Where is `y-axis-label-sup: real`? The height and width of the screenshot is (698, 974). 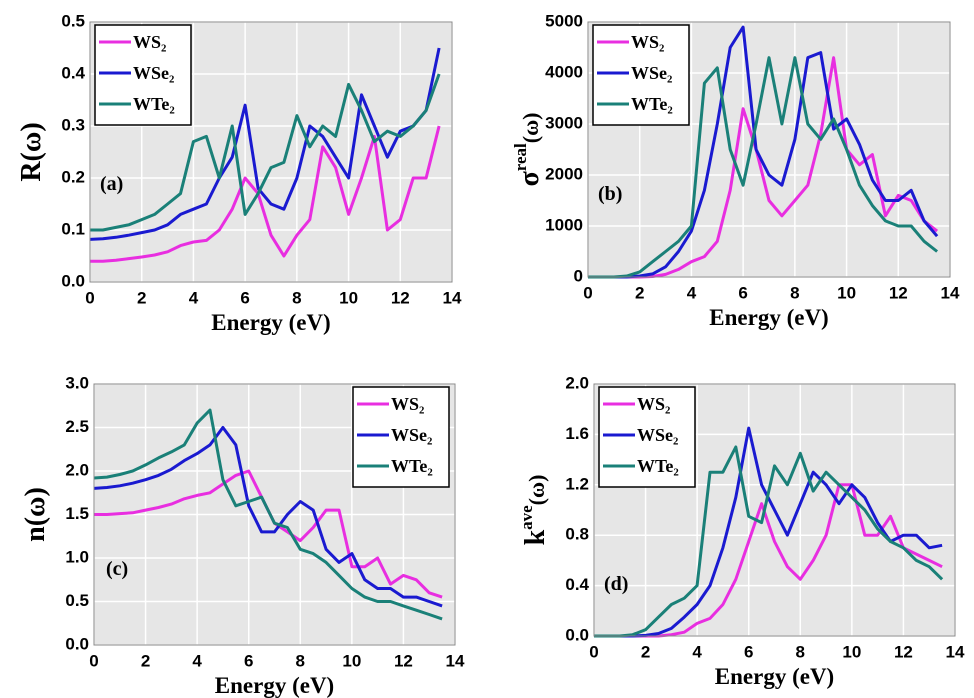
y-axis-label-sup: real is located at coordinates (520, 157).